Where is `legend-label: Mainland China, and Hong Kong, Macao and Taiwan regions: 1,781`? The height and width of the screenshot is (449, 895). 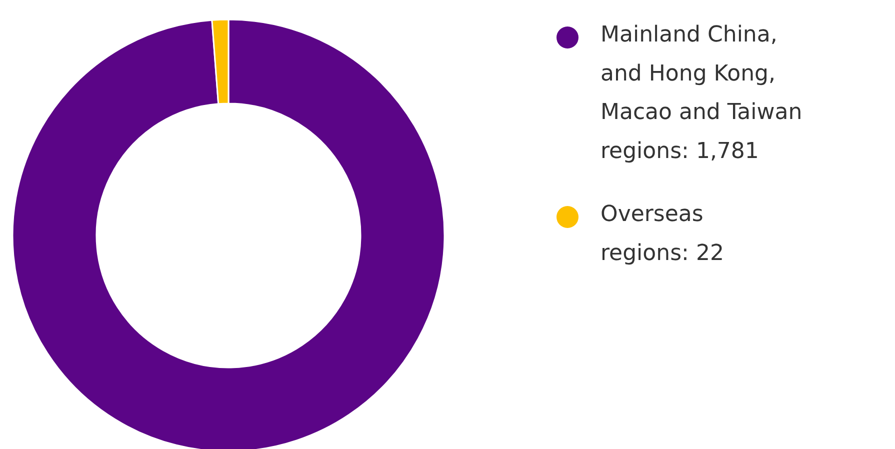
legend-label: Mainland China, and Hong Kong, Macao and Taiwan regions: 1,781 is located at coordinates (701, 93).